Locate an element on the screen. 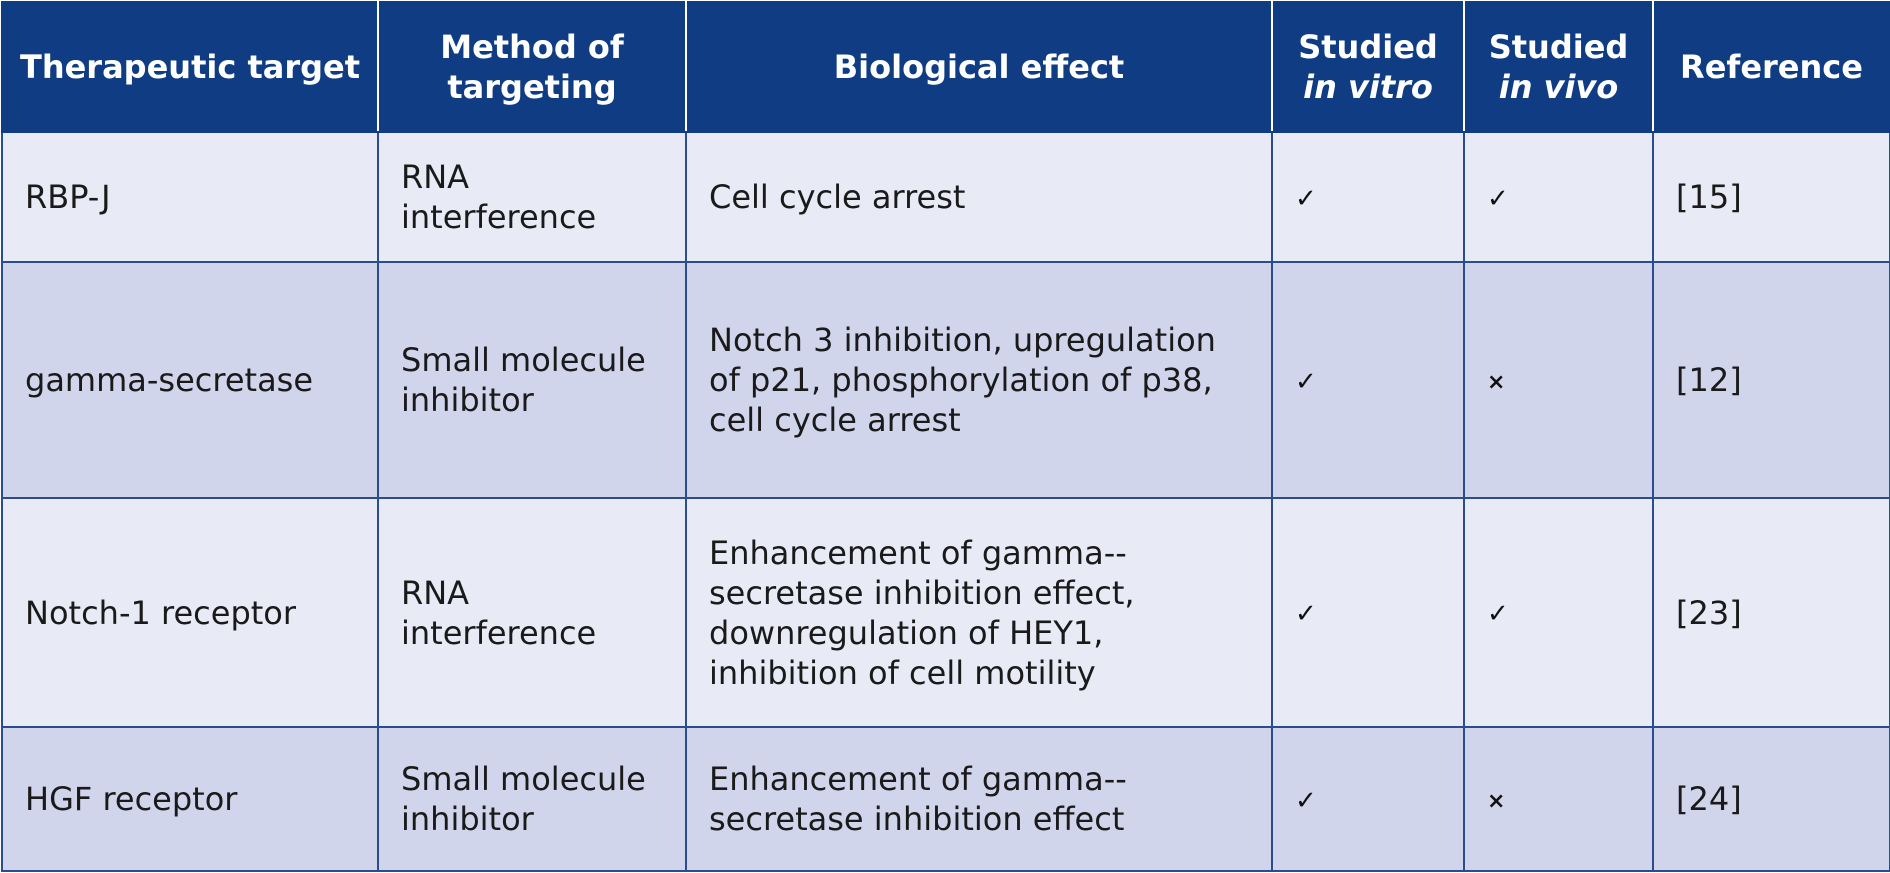  header-effect-label: Biological effect is located at coordinates (979, 67).